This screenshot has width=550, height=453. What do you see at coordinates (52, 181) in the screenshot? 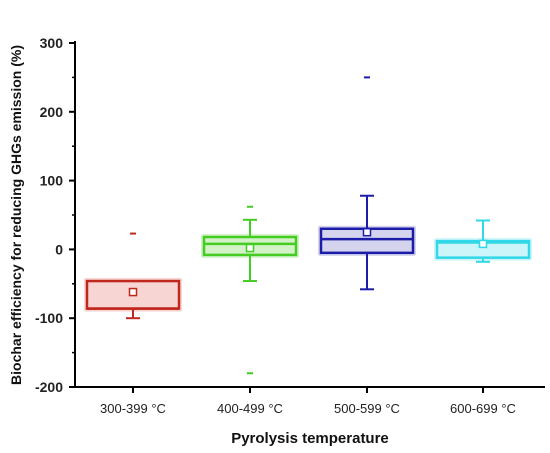
I see `y-tick-label: 100` at bounding box center [52, 181].